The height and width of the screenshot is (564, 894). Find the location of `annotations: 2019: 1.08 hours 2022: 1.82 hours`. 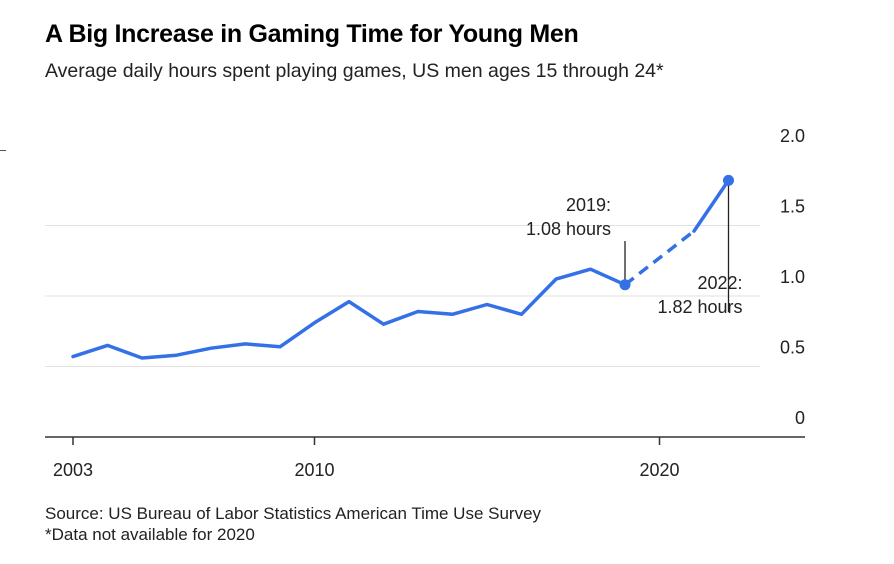

annotations: 2019: 1.08 hours 2022: 1.82 hours is located at coordinates (634, 245).